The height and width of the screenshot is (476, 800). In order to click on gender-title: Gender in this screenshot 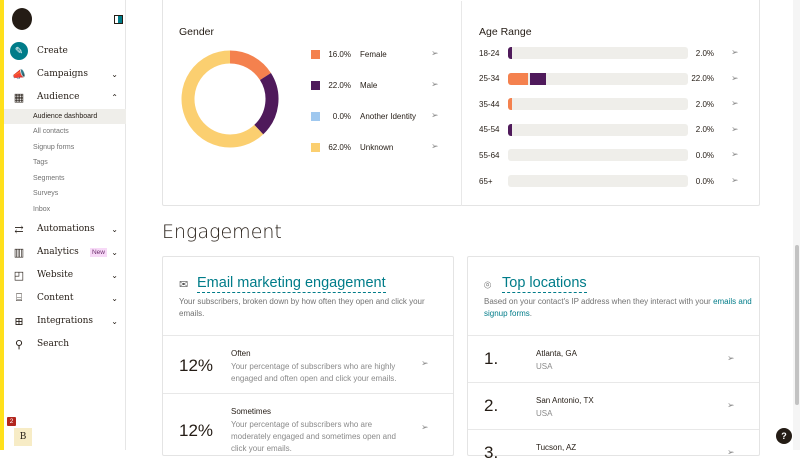, I will do `click(197, 32)`.